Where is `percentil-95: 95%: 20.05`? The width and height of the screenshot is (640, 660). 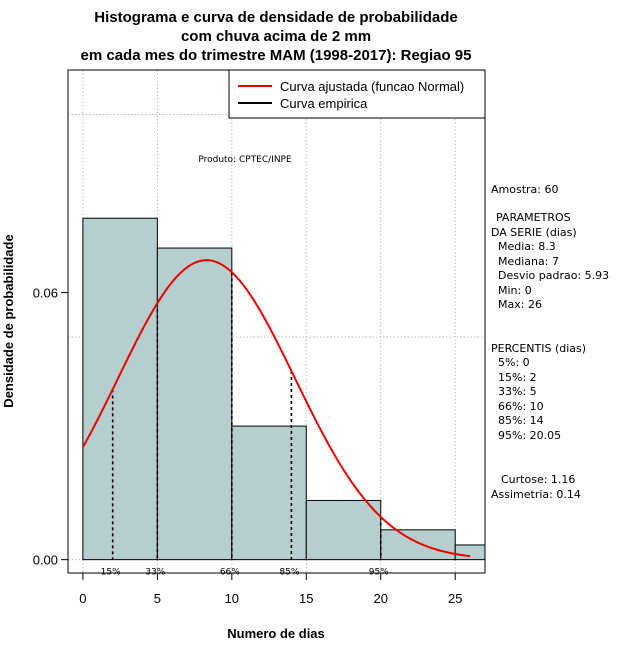 percentil-95: 95%: 20.05 is located at coordinates (529, 435).